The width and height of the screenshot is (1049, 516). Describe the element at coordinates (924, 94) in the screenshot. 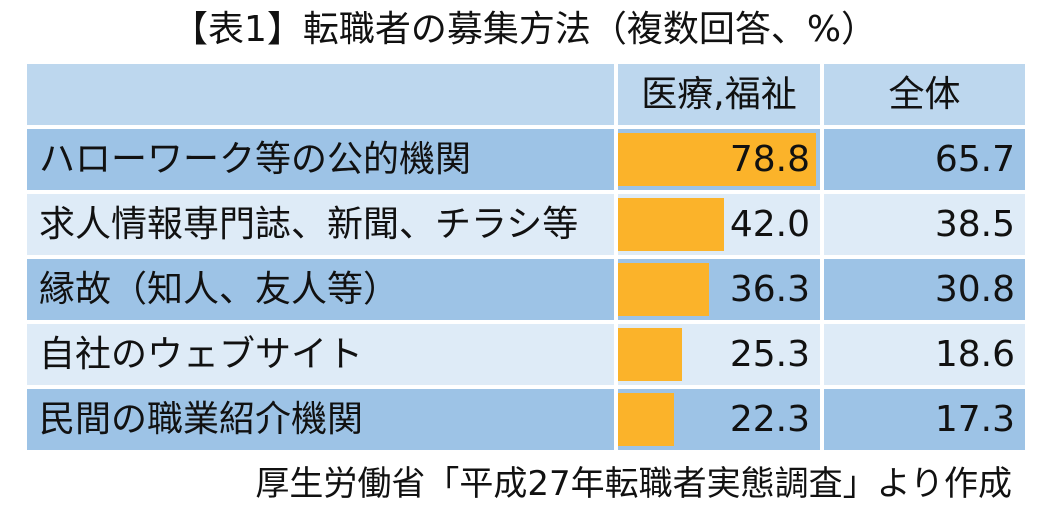

I see `header-overall: 全体` at that location.